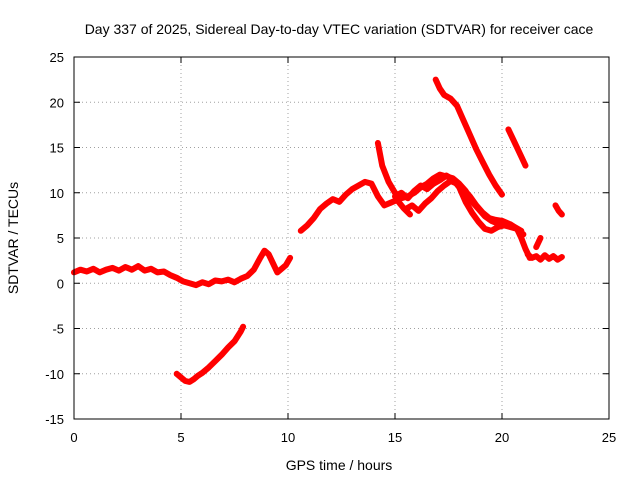 This screenshot has height=480, width=640. I want to click on series-line-track-i, so click(544, 257).